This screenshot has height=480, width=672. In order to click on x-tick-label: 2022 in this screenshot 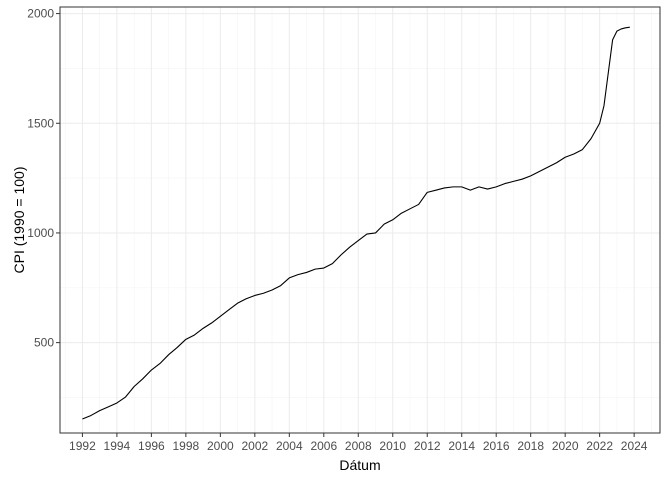, I will do `click(599, 446)`.